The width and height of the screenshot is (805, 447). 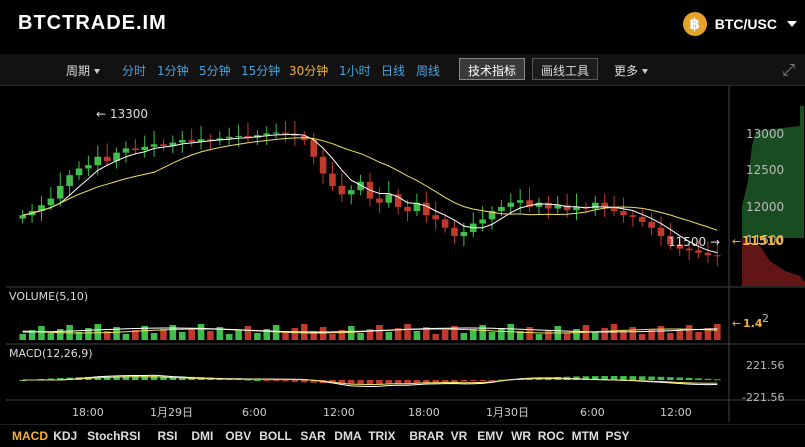 What do you see at coordinates (309, 71) in the screenshot?
I see `interval-tab-active: 30分钟` at bounding box center [309, 71].